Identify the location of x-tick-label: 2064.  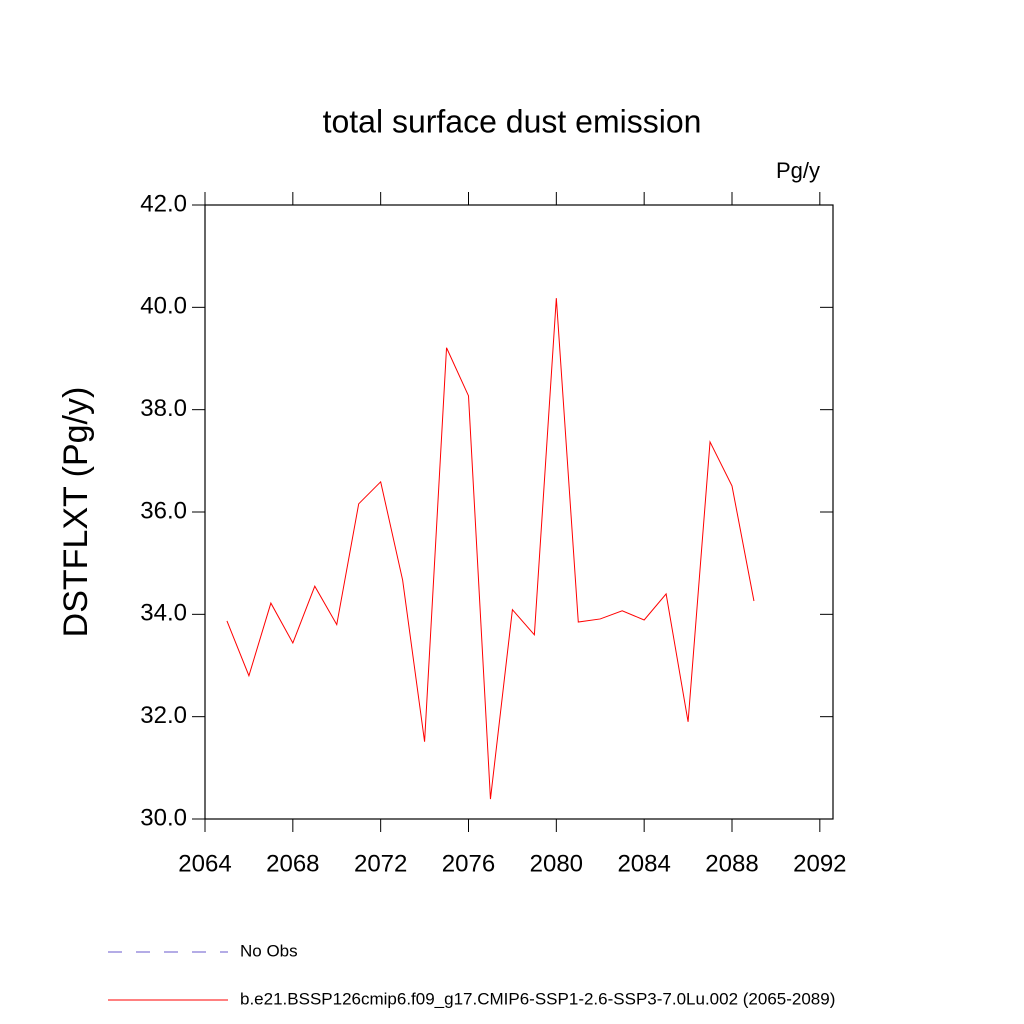
(204, 863).